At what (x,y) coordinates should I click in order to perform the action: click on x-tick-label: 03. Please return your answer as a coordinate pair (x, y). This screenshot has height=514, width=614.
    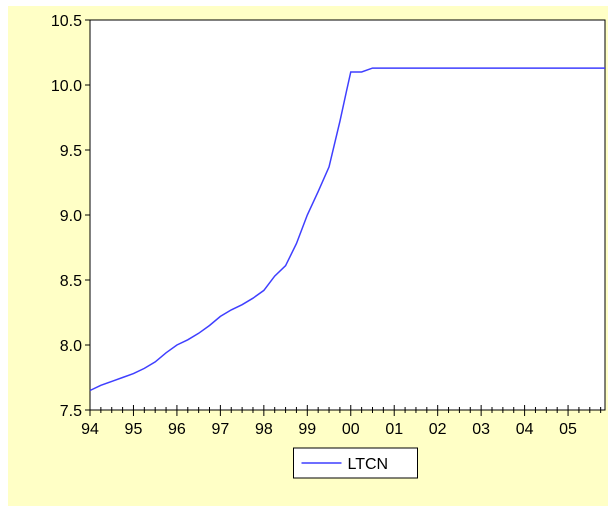
    Looking at the image, I should click on (481, 429).